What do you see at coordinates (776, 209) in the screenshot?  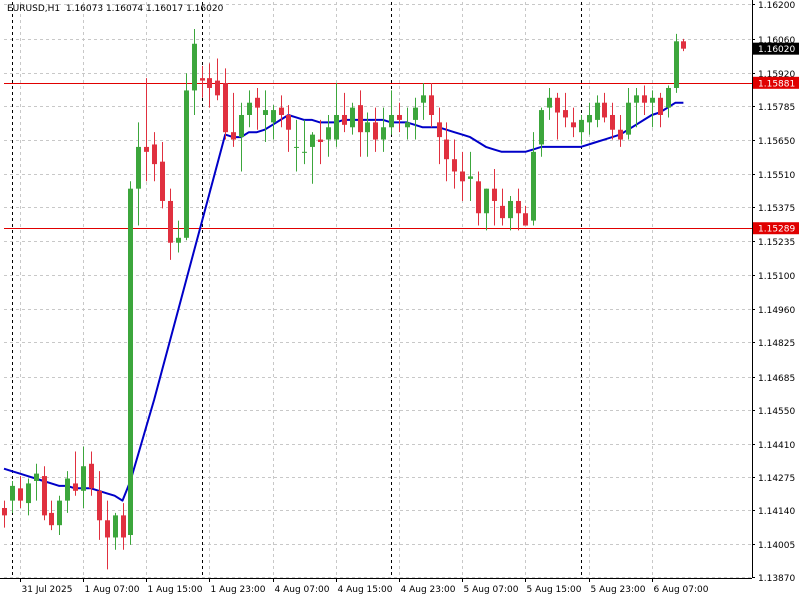 I see `y-tick-label: 1.15375` at bounding box center [776, 209].